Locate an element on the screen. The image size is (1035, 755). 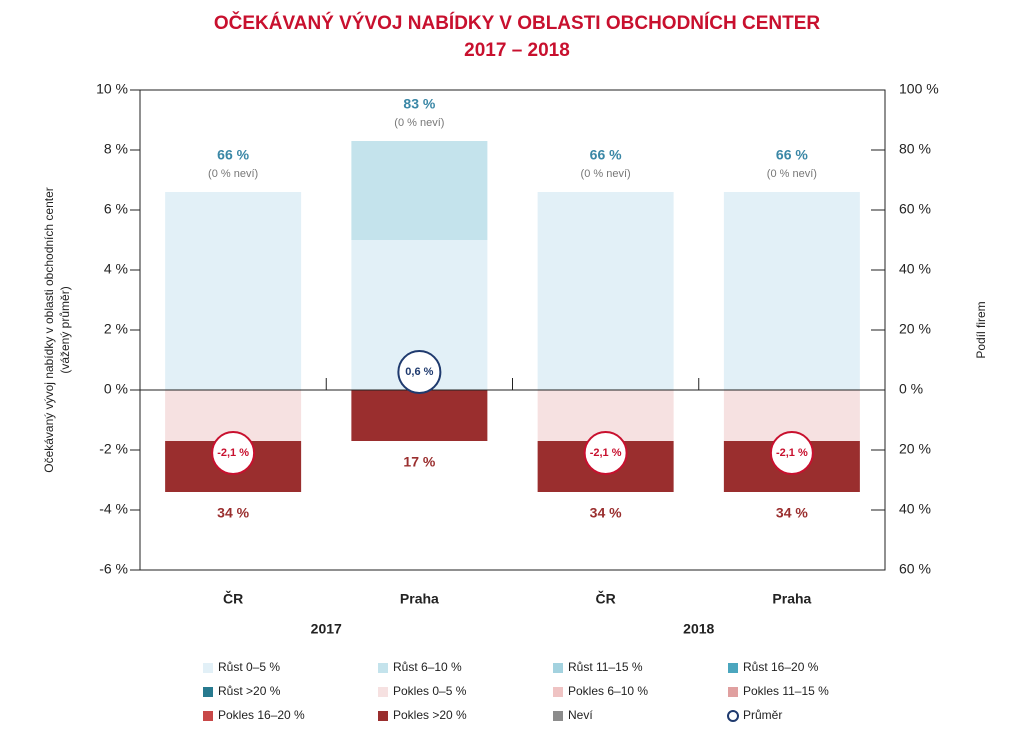
y-tick-label: -4 % is located at coordinates (113, 509).